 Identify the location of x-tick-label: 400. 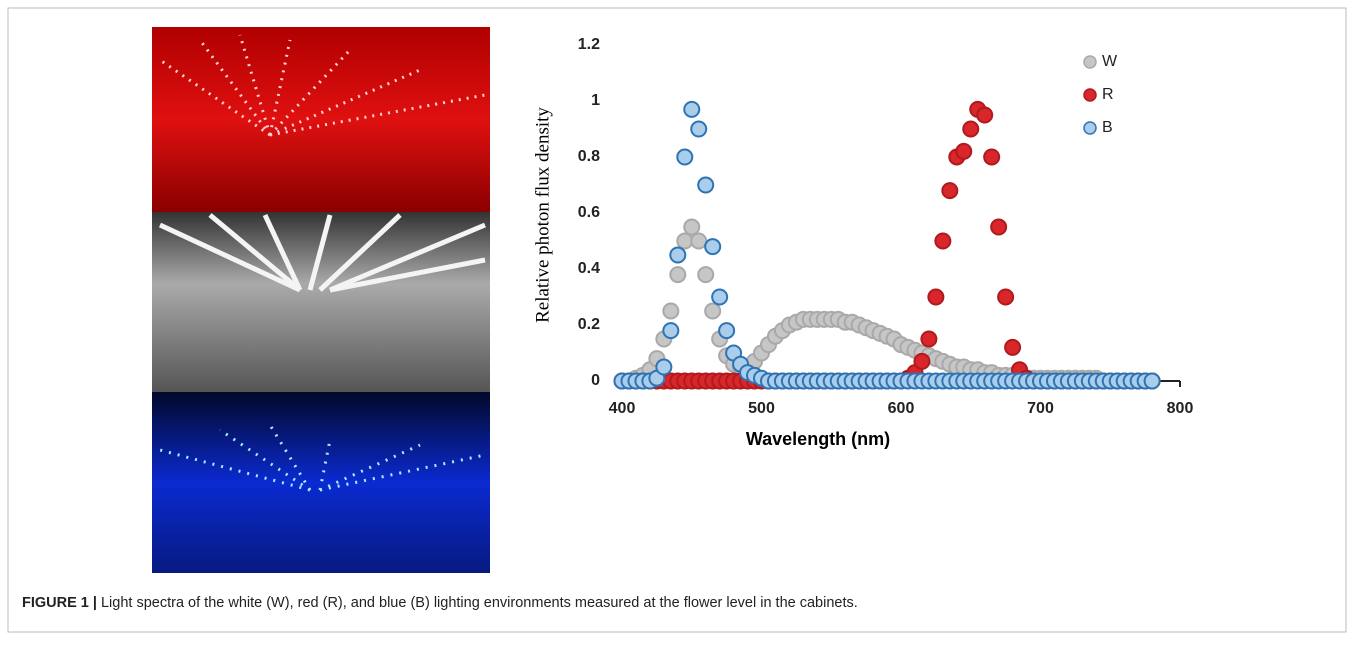
(622, 408).